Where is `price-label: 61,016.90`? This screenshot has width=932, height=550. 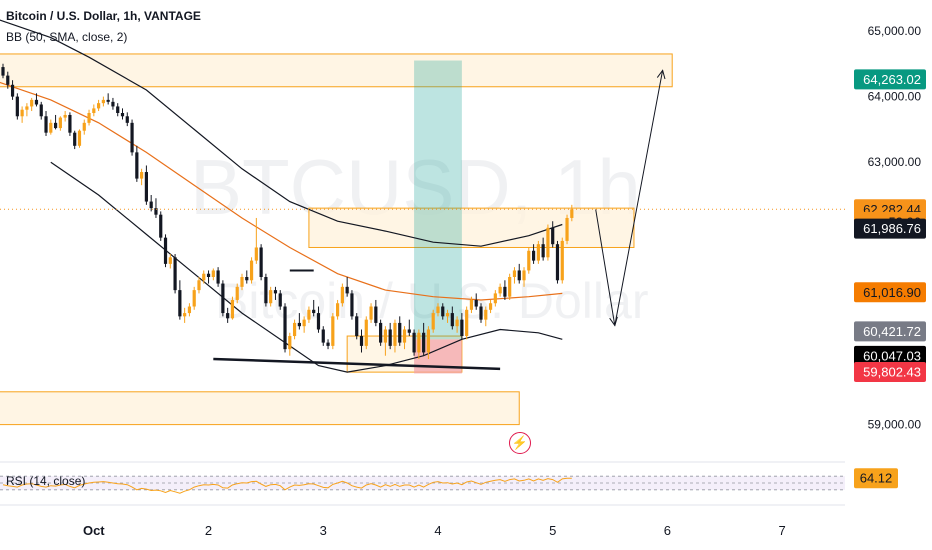 price-label: 61,016.90 is located at coordinates (890, 292).